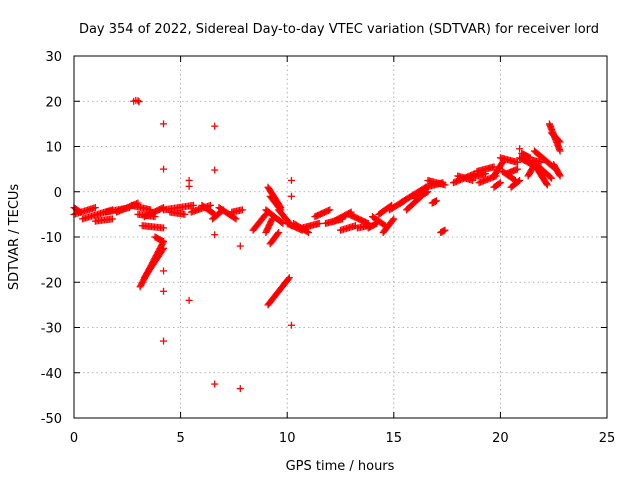  I want to click on y-tick-label: 30, so click(53, 57).